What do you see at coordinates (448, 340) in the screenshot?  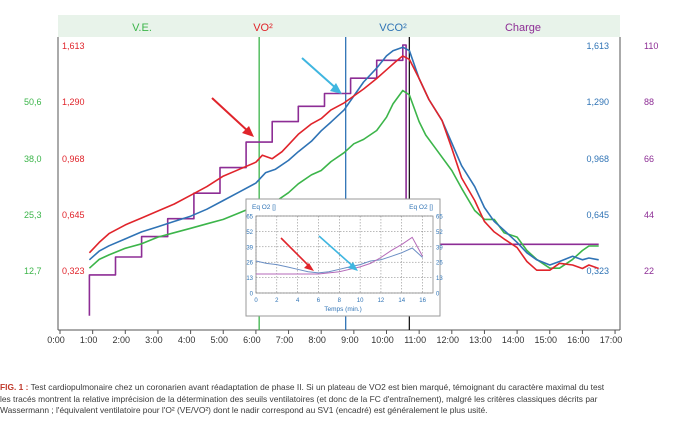 I see `x-tick-label: 12:00` at bounding box center [448, 340].